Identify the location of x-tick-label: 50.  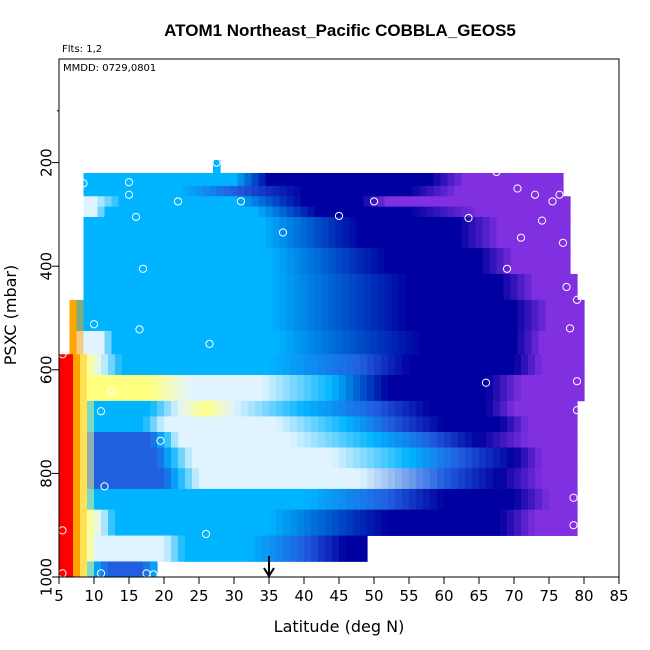
(373, 596).